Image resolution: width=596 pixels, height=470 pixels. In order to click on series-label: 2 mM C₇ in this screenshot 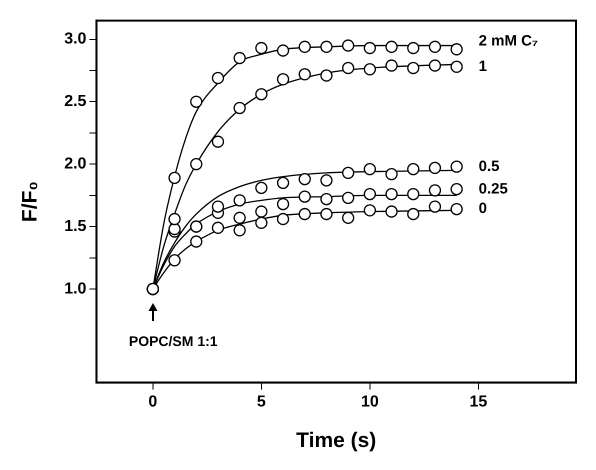, I will do `click(508, 41)`.